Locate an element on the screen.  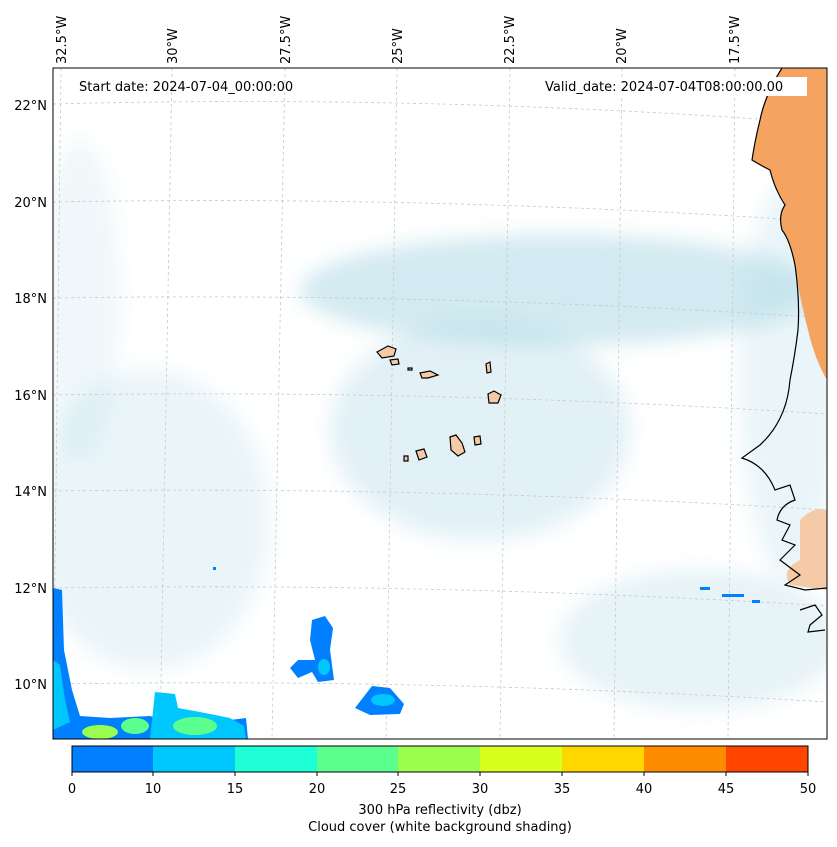
lon-label: 32.5°W is located at coordinates (62, 40).